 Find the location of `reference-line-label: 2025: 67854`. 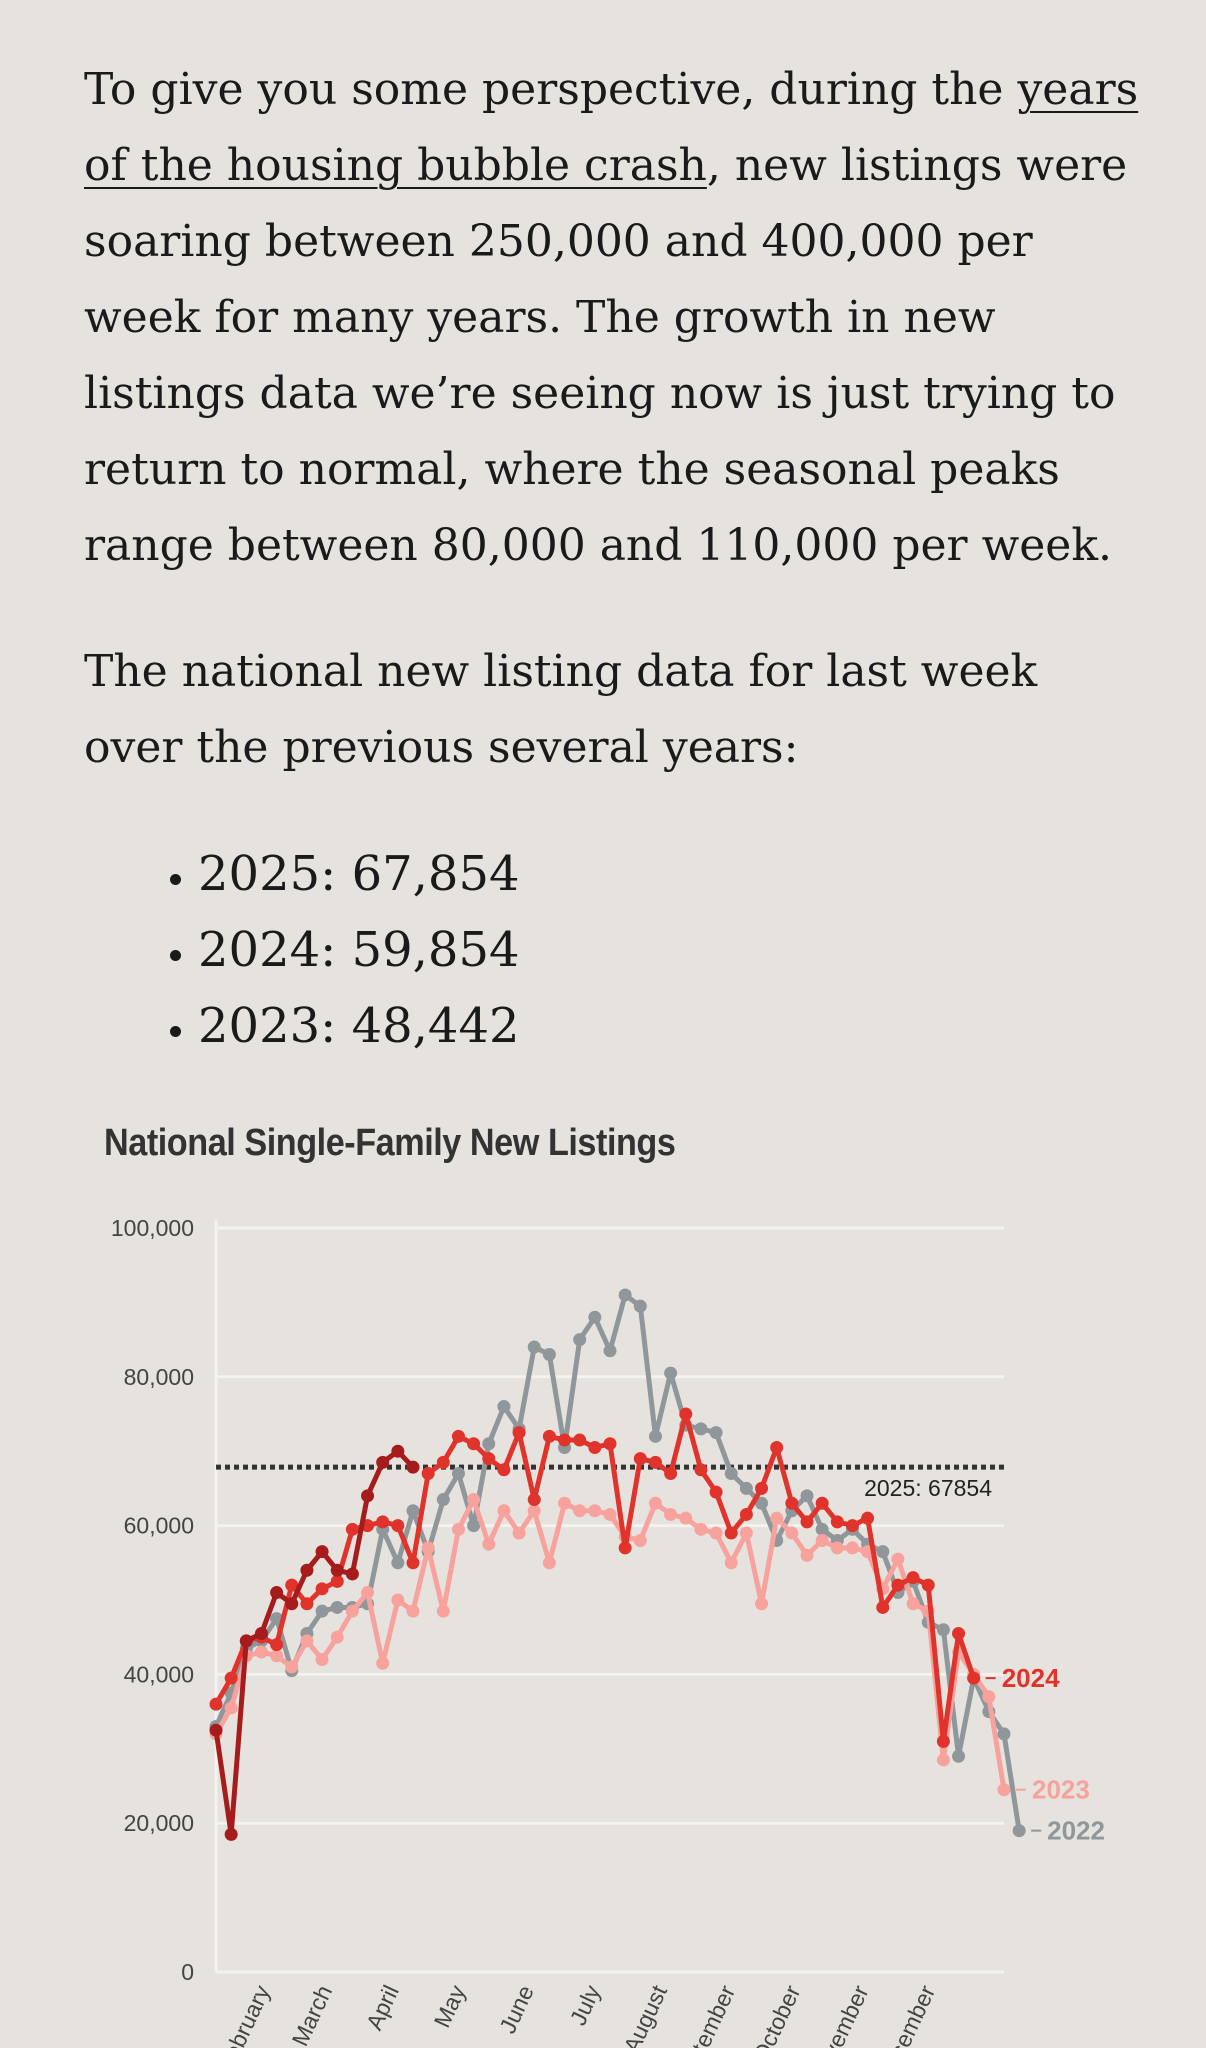

reference-line-label: 2025: 67854 is located at coordinates (928, 1488).